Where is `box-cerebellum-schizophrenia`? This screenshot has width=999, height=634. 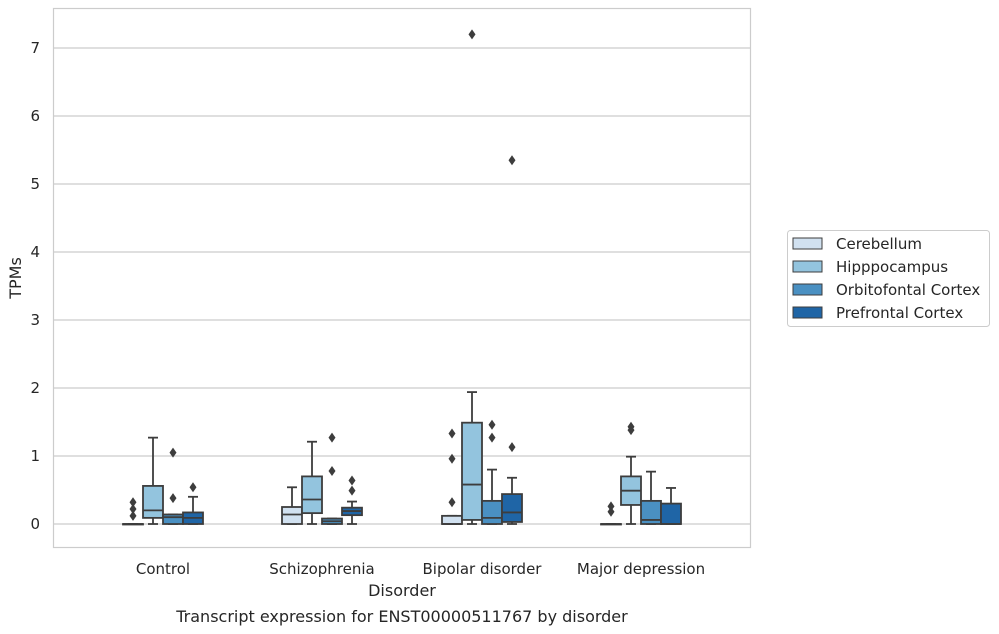
box-cerebellum-schizophrenia is located at coordinates (292, 505).